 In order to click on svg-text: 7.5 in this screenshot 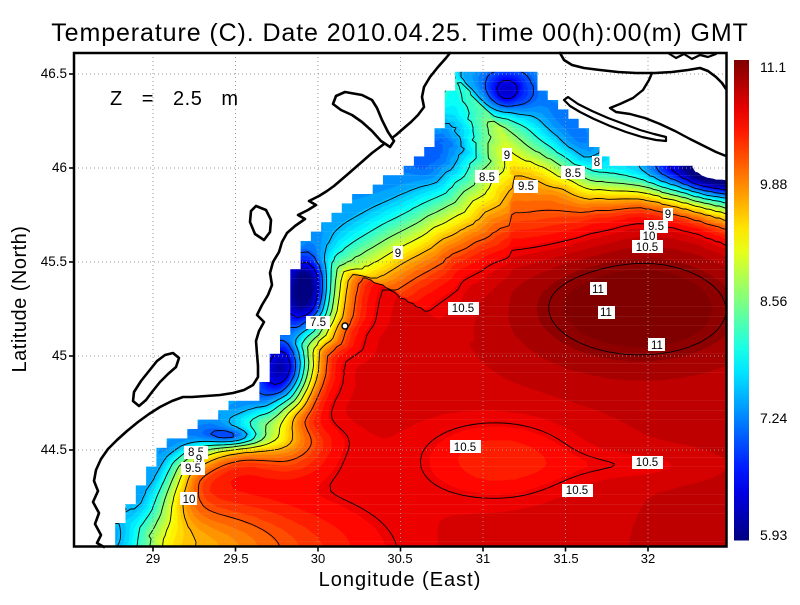, I will do `click(318, 323)`.